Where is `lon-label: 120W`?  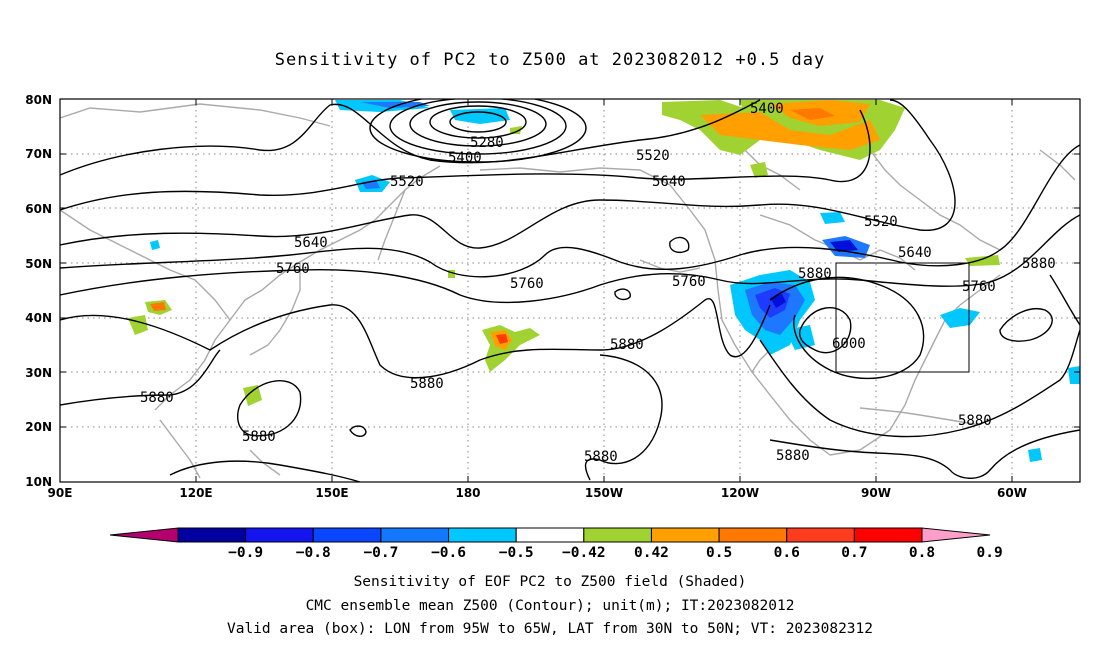
lon-label: 120W is located at coordinates (740, 493).